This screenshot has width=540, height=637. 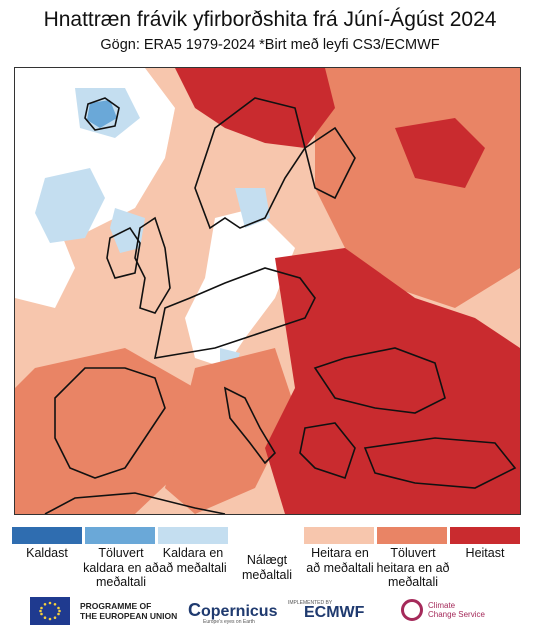 What do you see at coordinates (70, 205) in the screenshot?
I see `cold-patch-west` at bounding box center [70, 205].